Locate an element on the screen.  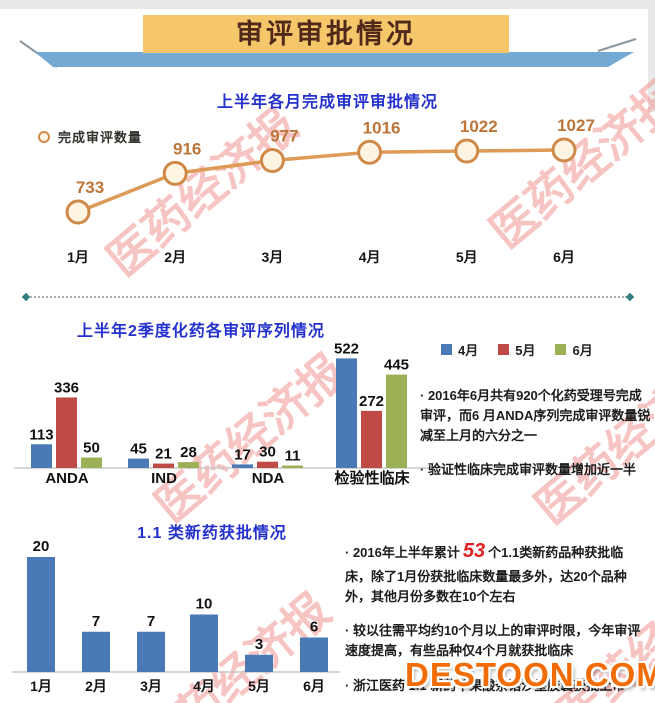
bar-value-label: 113 is located at coordinates (41, 434).